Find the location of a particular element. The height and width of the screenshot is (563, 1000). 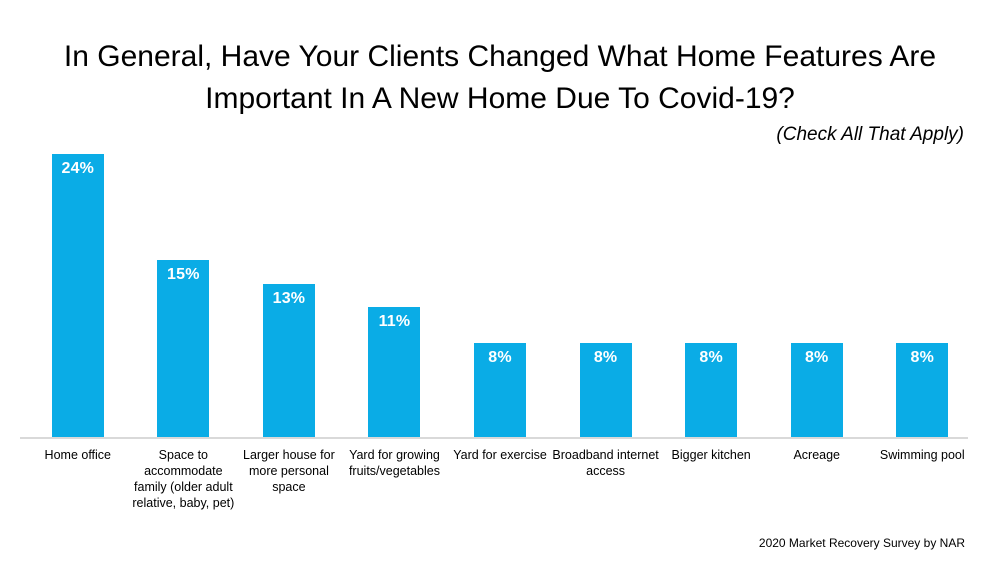

category-label-cell: Larger house for more personal space is located at coordinates (289, 479).